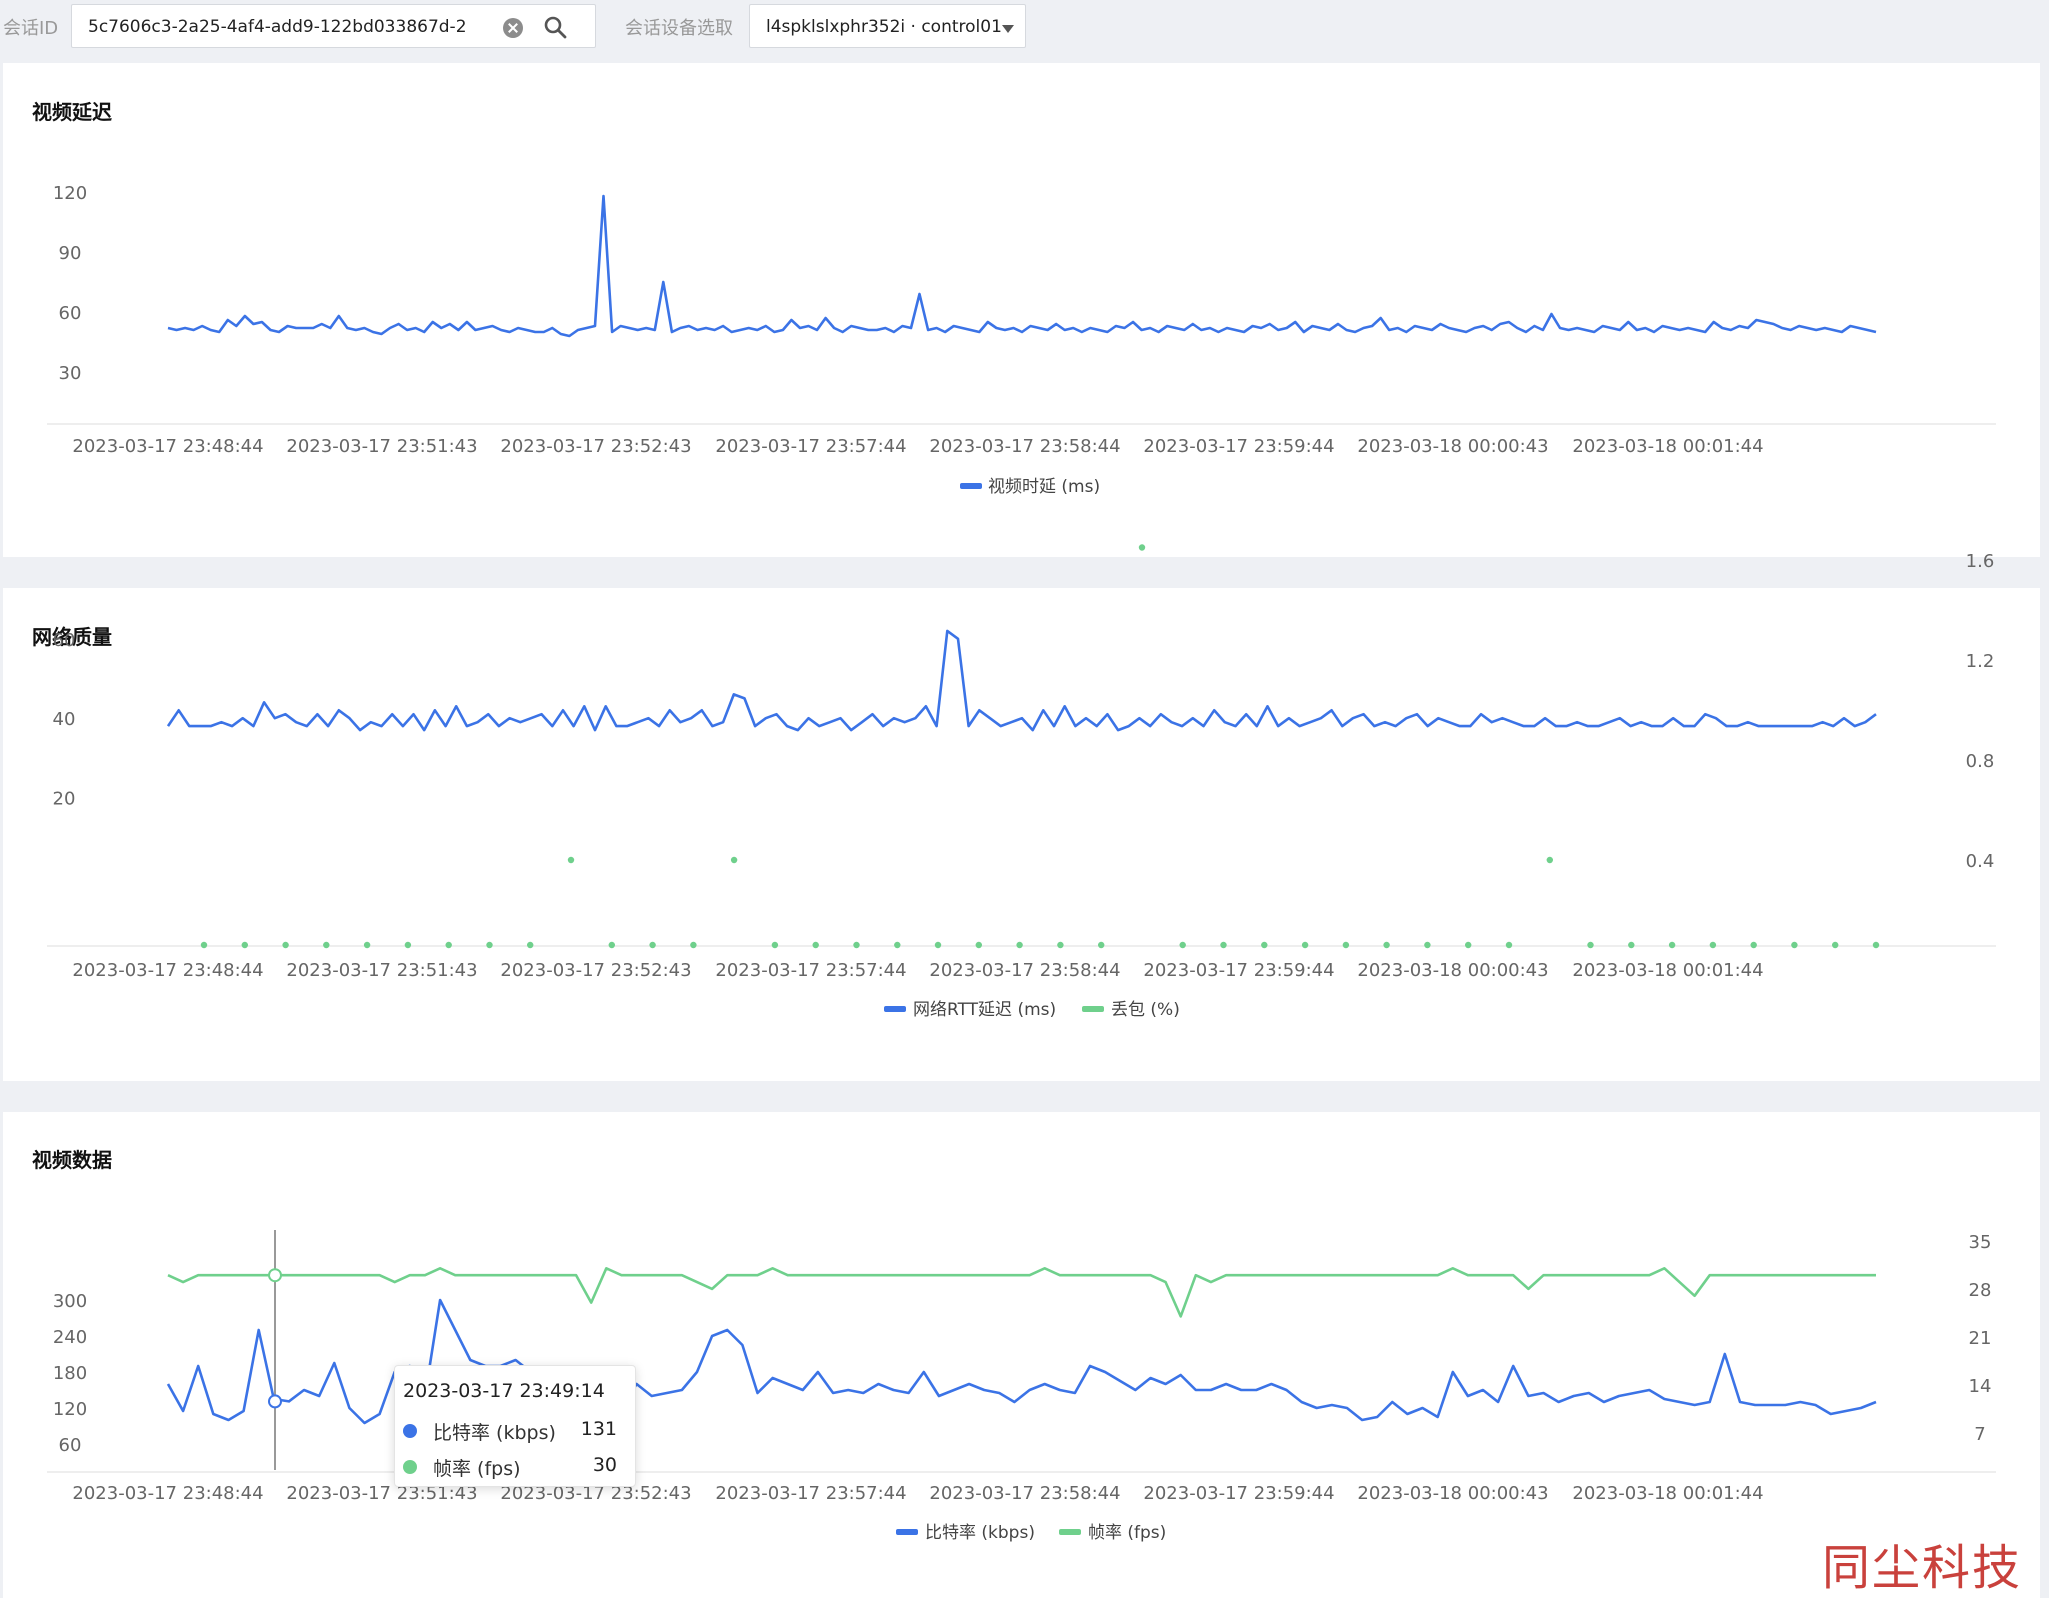 The image size is (2049, 1598). I want to click on y-tick-label: 120, so click(70, 193).